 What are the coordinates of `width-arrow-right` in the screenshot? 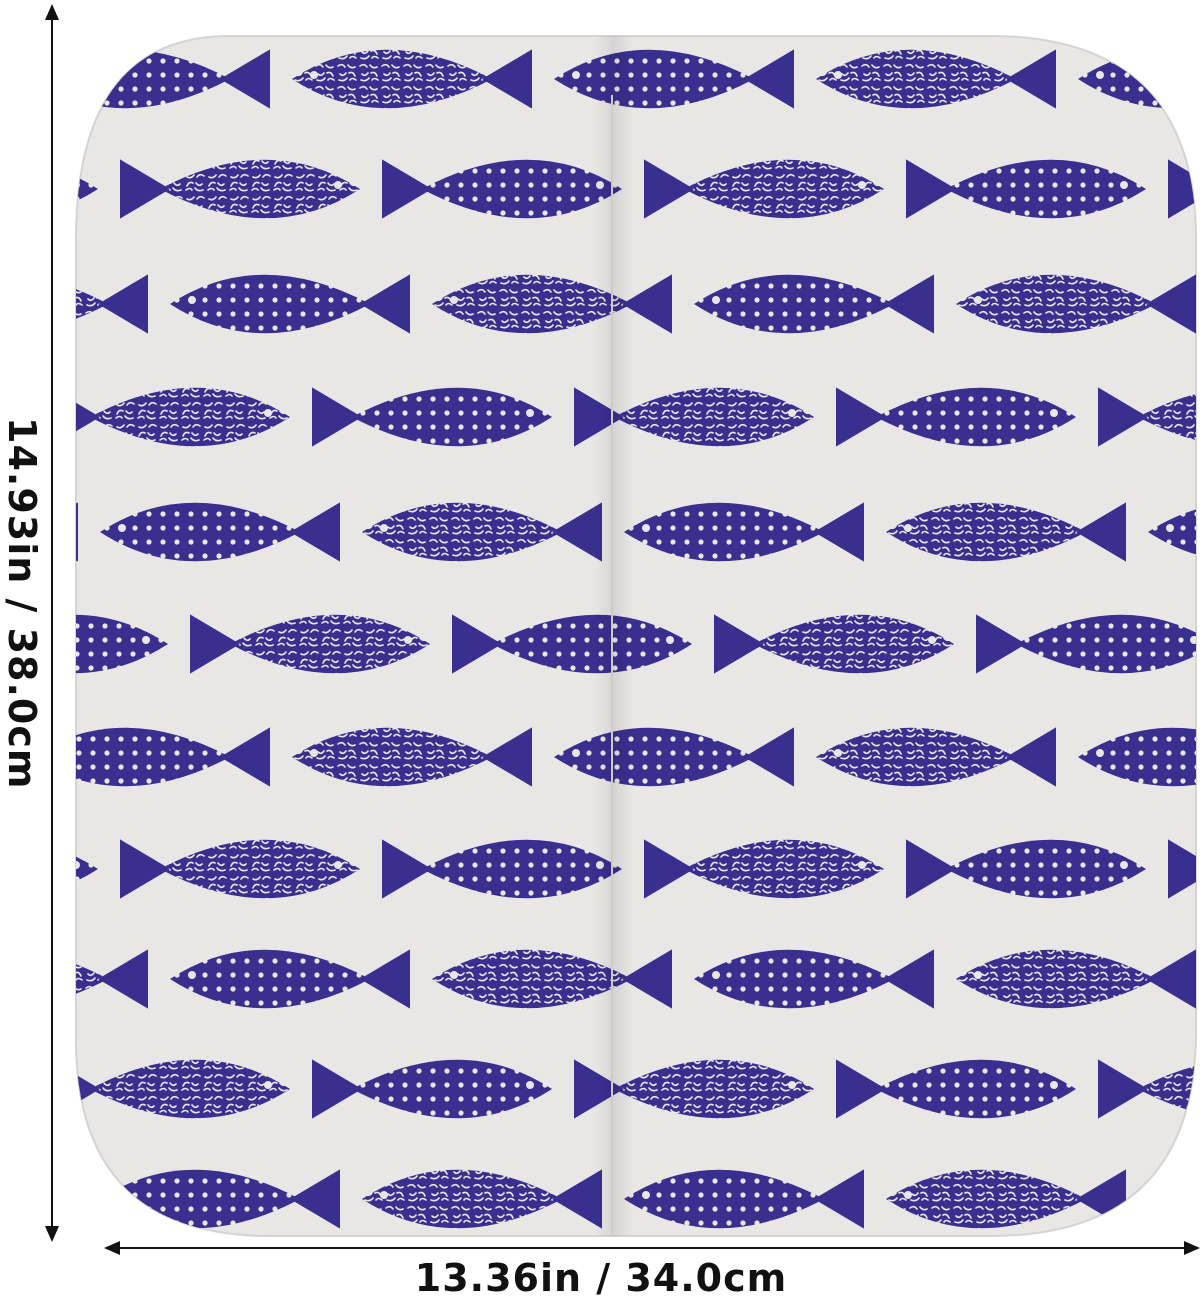 It's located at (1192, 1248).